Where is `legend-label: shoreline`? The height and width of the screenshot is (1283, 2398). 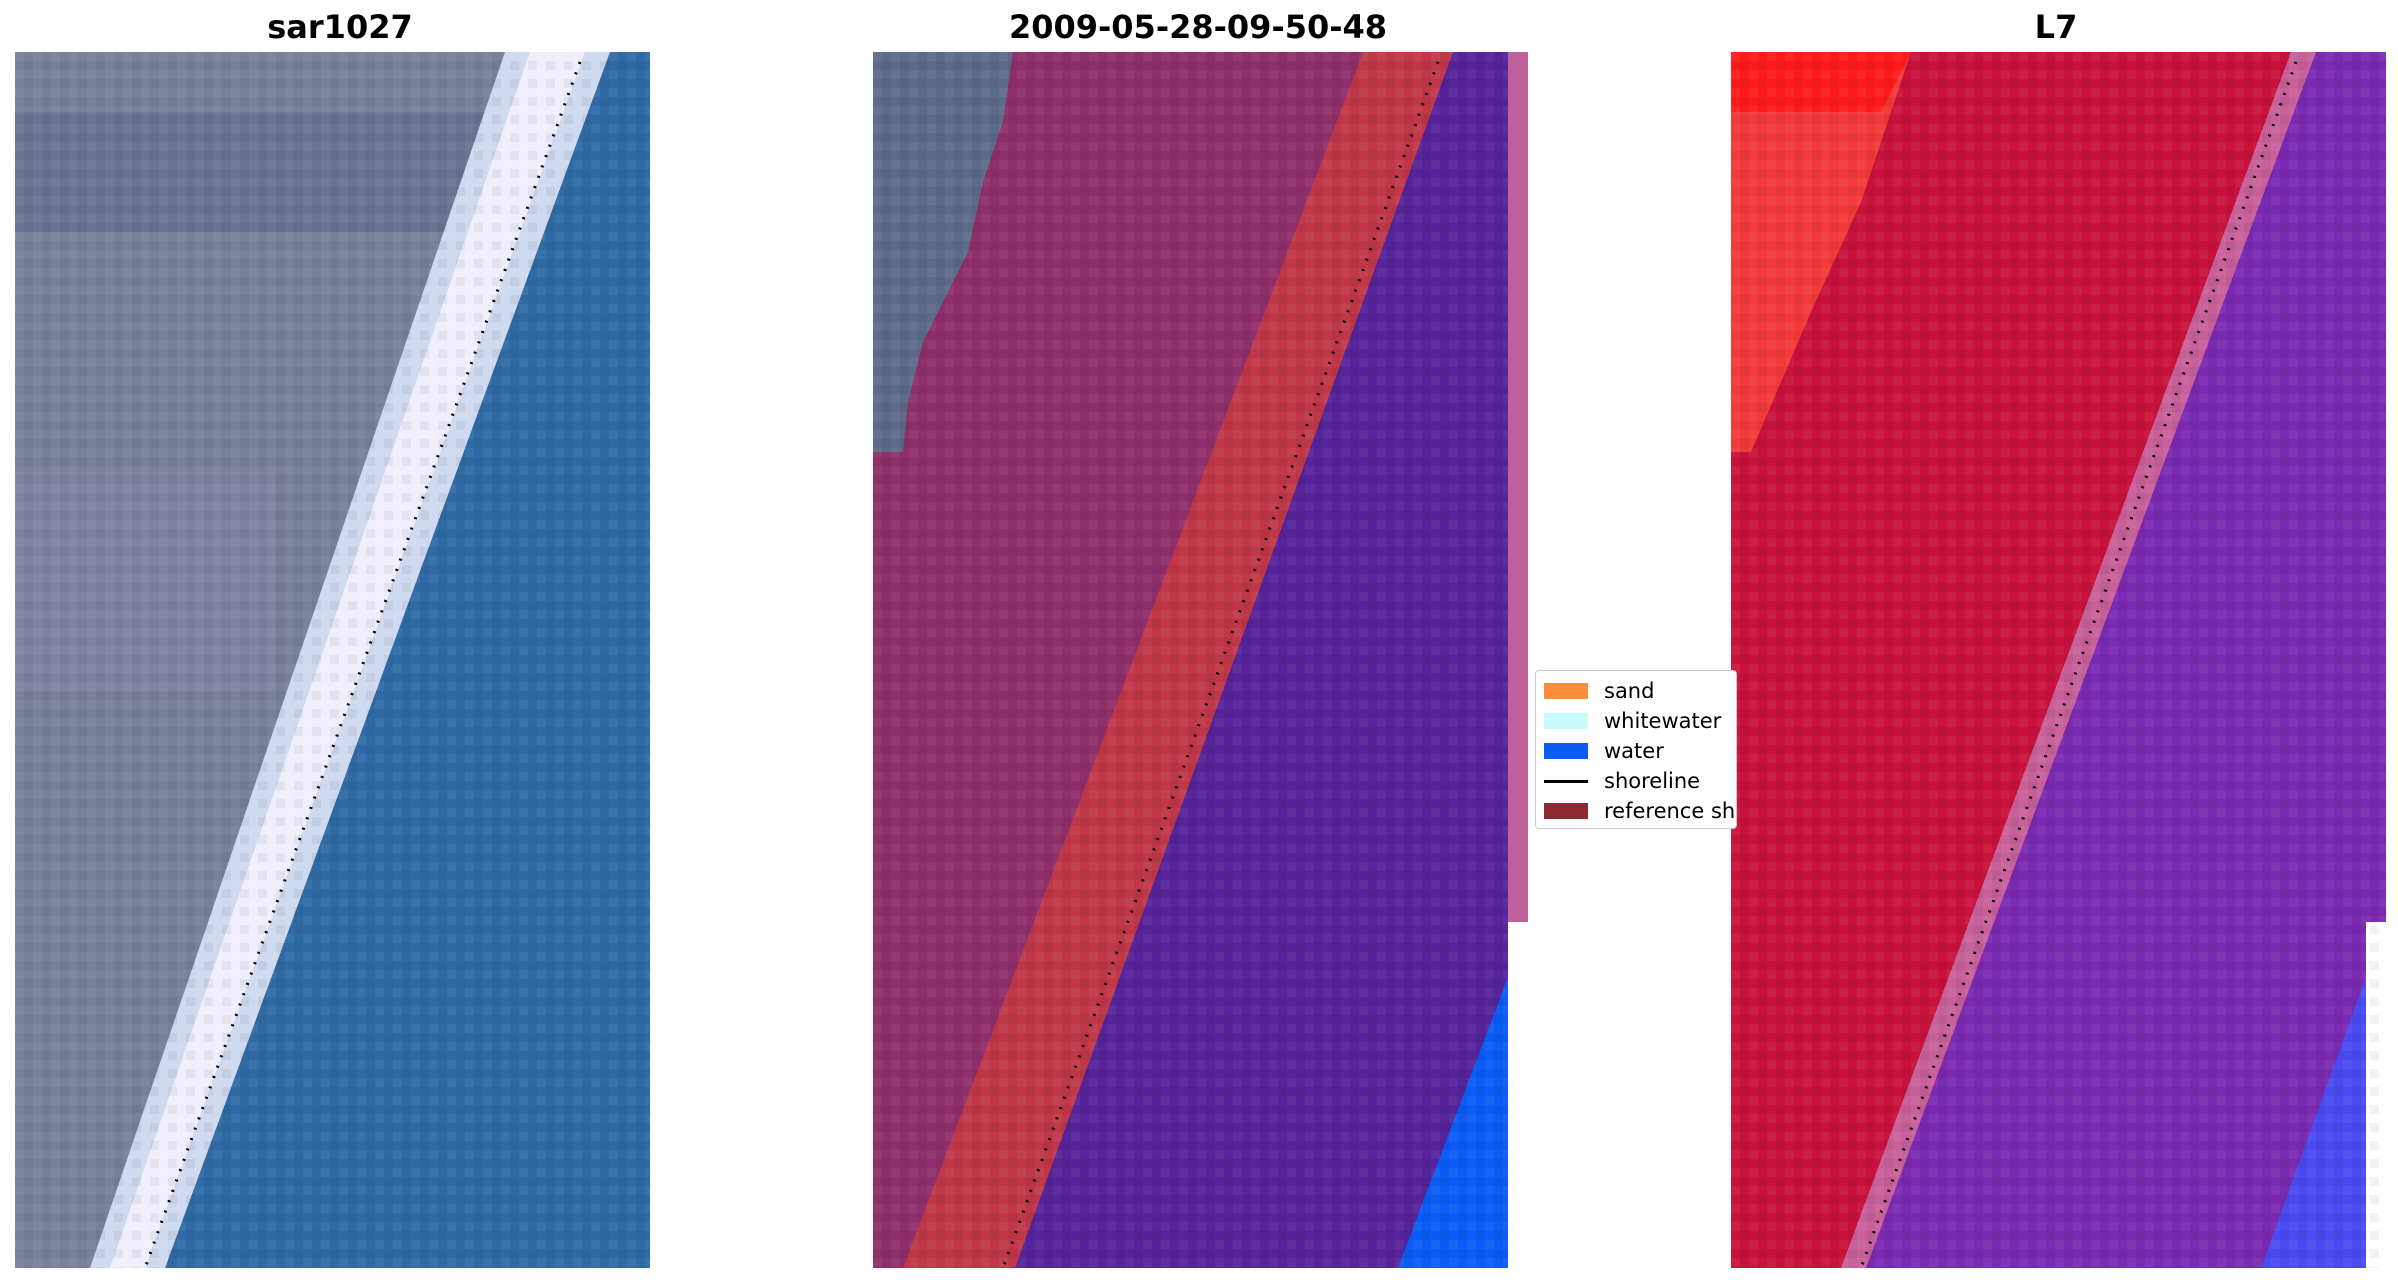
legend-label: shoreline is located at coordinates (1652, 781).